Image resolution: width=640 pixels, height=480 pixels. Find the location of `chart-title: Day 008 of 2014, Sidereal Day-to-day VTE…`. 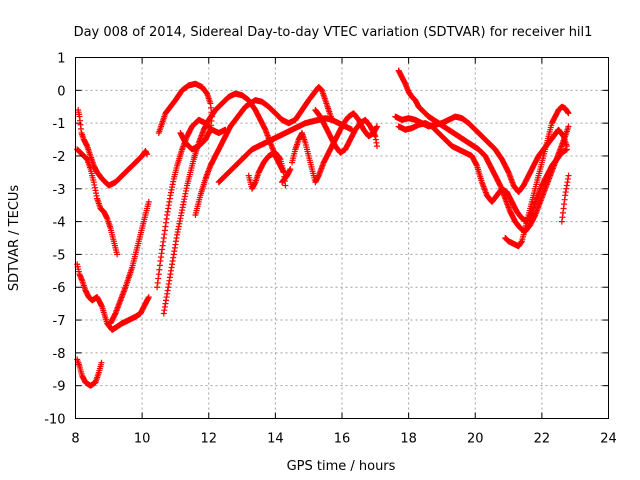

chart-title: Day 008 of 2014, Sidereal Day-to-day VTE… is located at coordinates (333, 32).